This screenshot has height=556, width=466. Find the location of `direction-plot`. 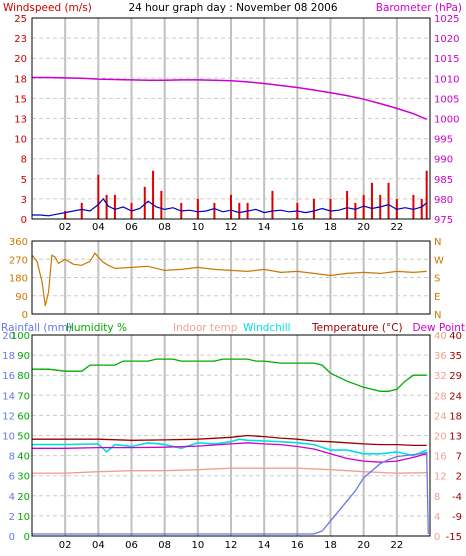

direction-plot is located at coordinates (229, 279).